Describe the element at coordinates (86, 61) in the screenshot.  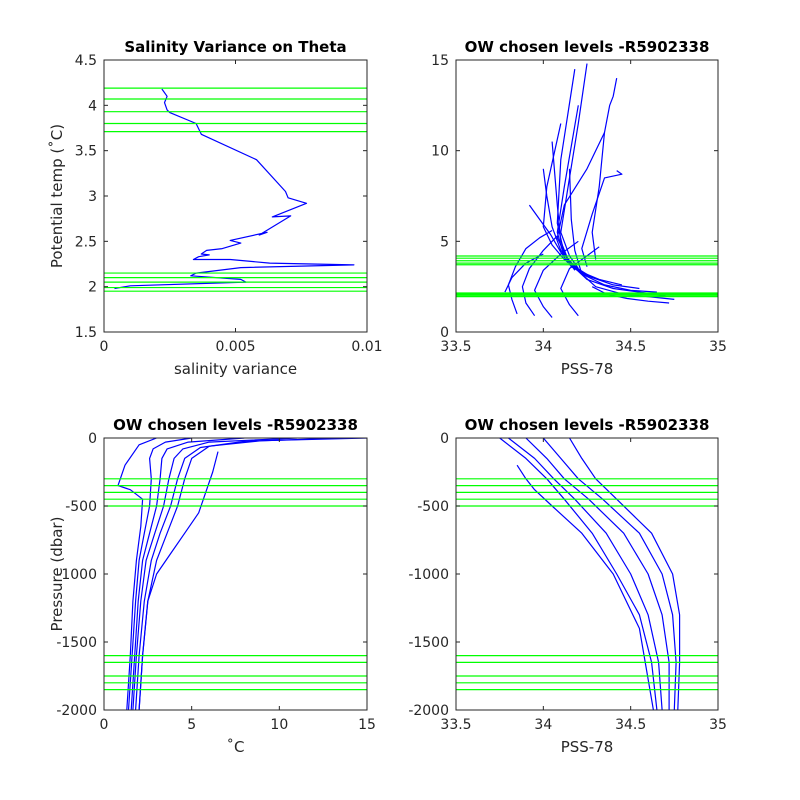
I see `y-tick-label: 4.5` at that location.